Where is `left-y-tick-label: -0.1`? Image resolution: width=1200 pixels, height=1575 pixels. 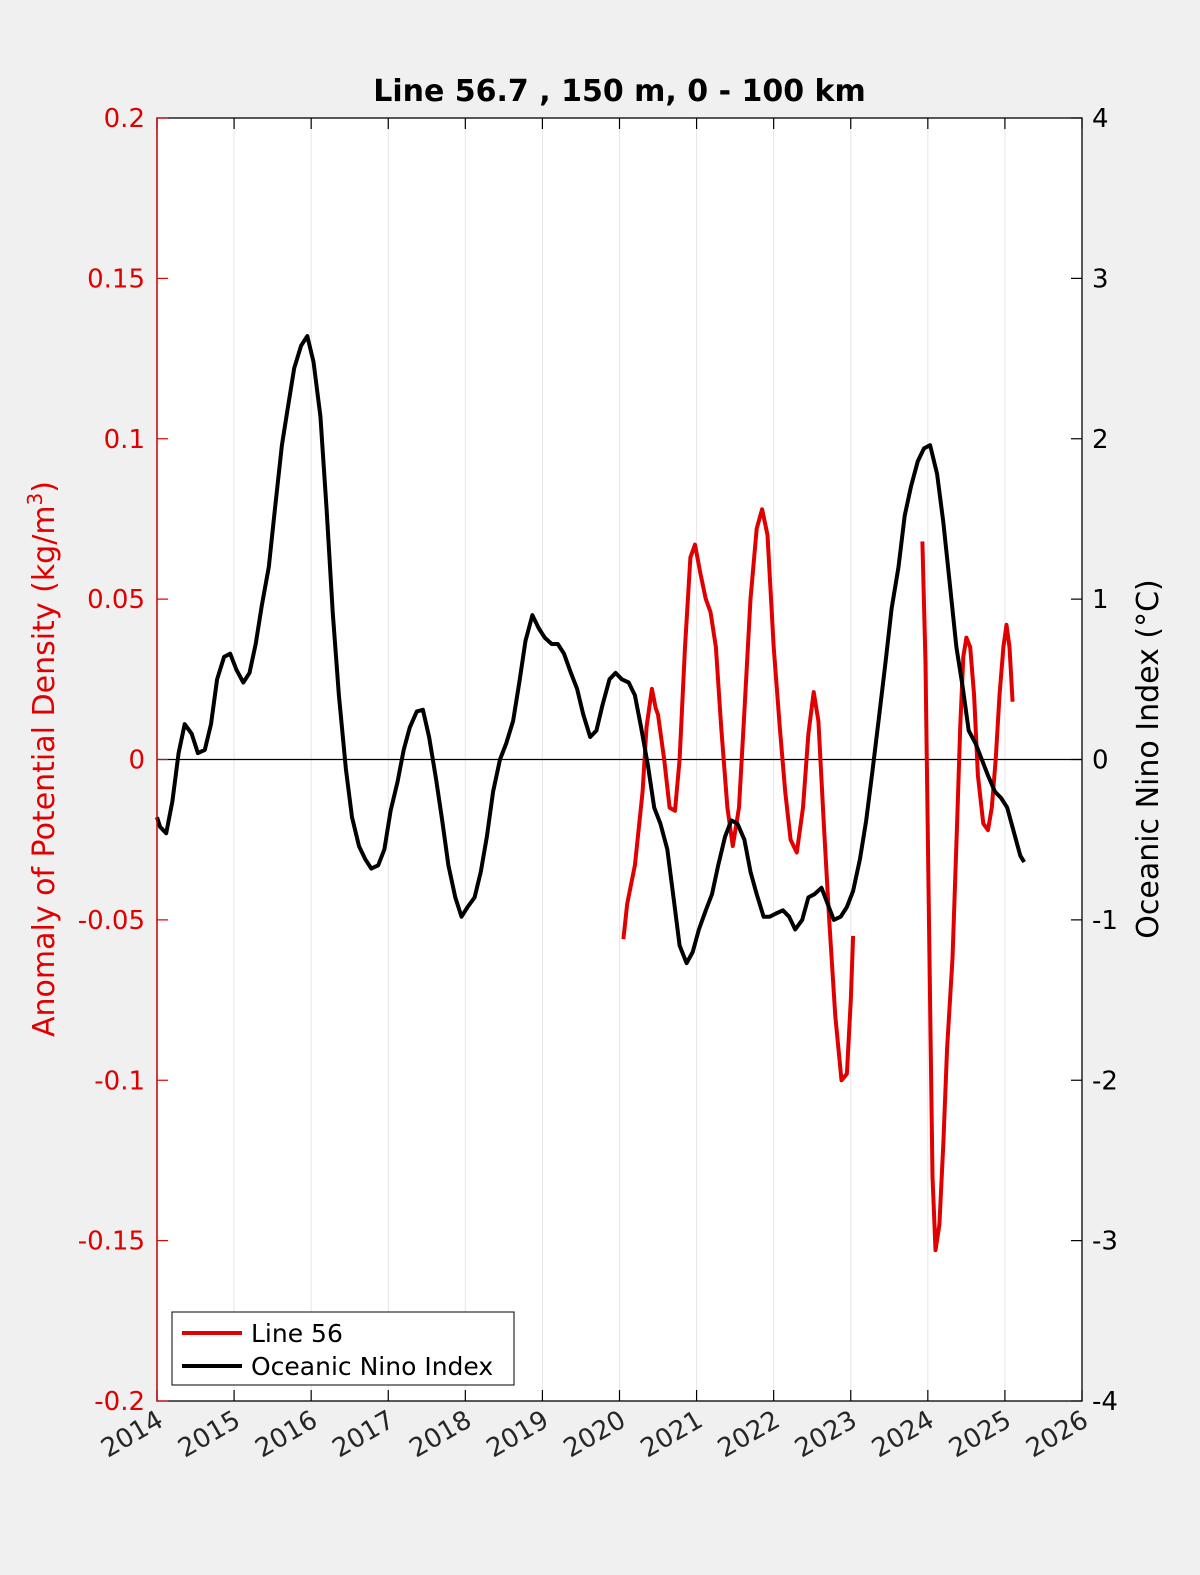 left-y-tick-label: -0.1 is located at coordinates (119, 1081).